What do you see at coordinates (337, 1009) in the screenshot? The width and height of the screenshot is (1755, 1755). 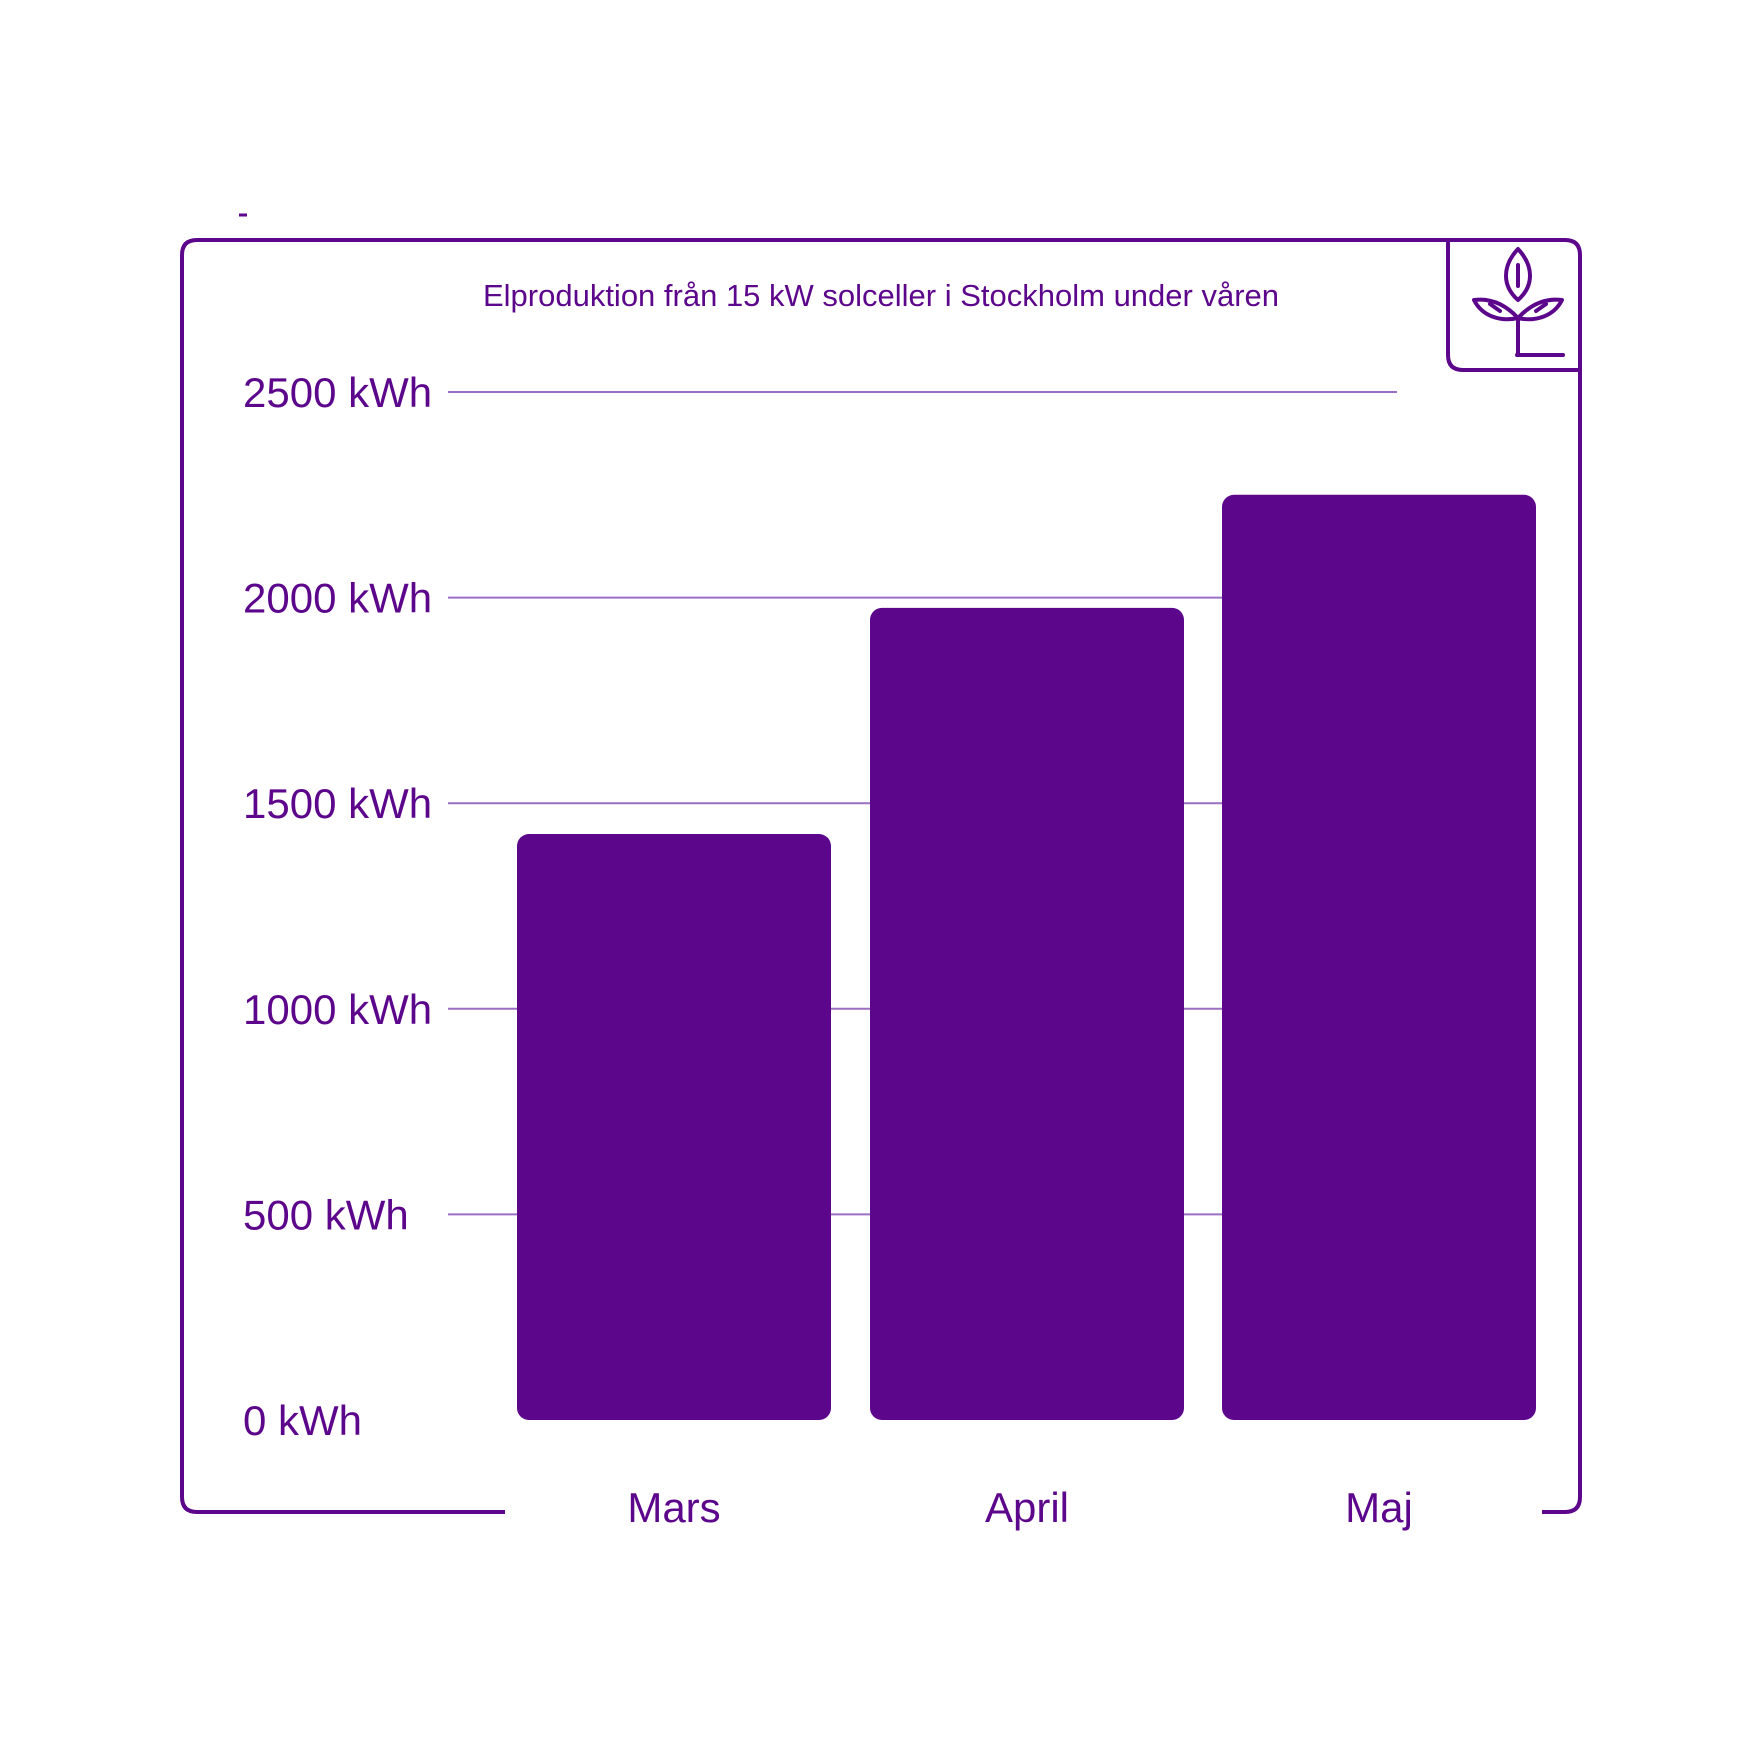 I see `y-tick-label: 1000 kWh` at bounding box center [337, 1009].